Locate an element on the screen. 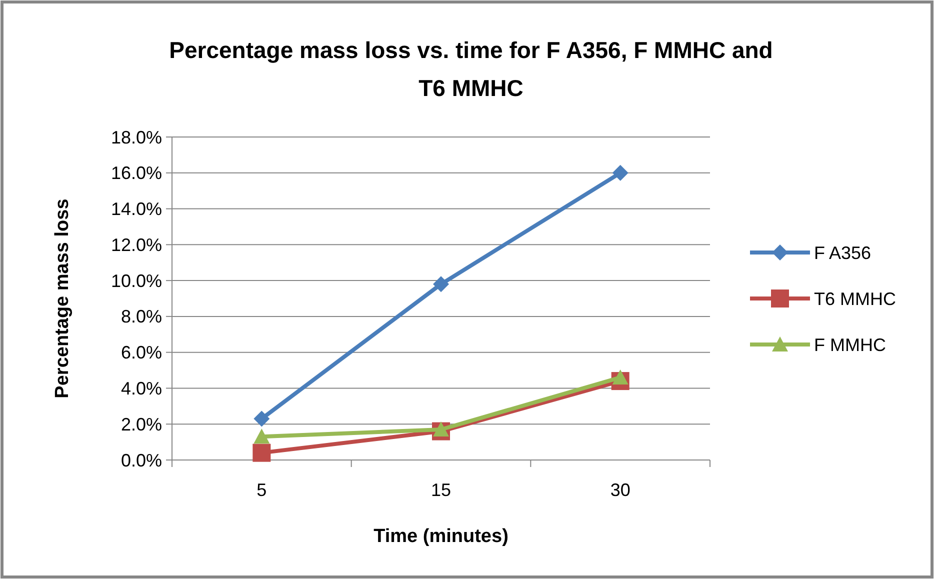  y-axis-title: Percentage mass loss is located at coordinates (62, 298).